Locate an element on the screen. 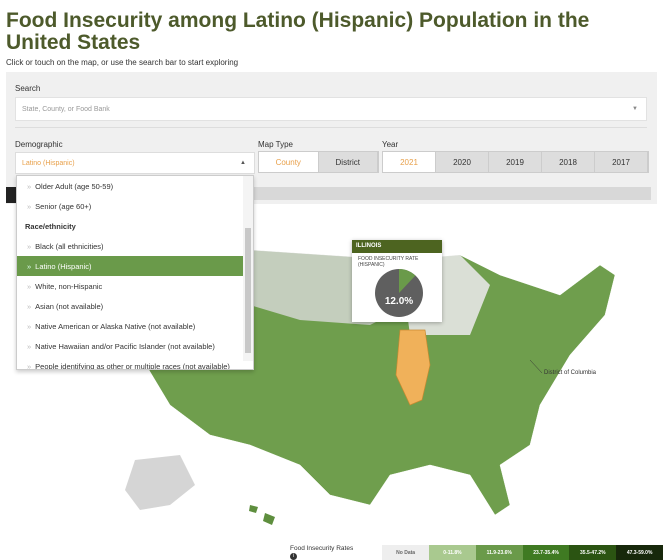 The image size is (663, 560). dropdown-option: » Older Adult (age 50-59) is located at coordinates (131, 186).